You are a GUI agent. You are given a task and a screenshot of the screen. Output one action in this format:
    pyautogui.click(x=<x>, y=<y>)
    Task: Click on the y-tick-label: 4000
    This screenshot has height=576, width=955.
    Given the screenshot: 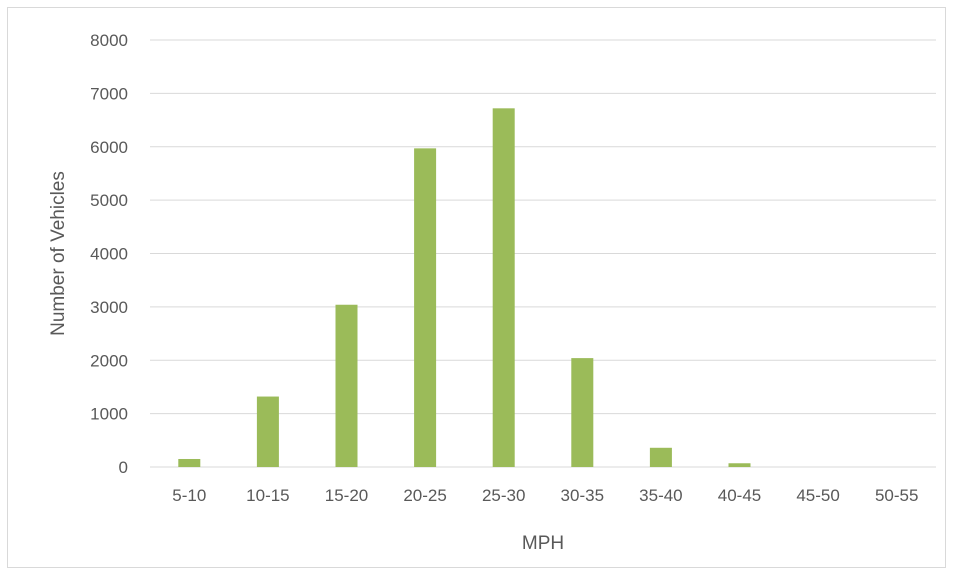 What is the action you would take?
    pyautogui.click(x=109, y=254)
    